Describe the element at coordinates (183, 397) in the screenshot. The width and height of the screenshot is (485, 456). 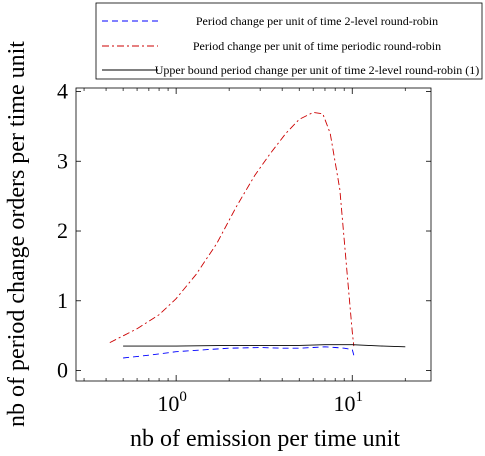
I see `x-tick-label-exponent: 0` at that location.